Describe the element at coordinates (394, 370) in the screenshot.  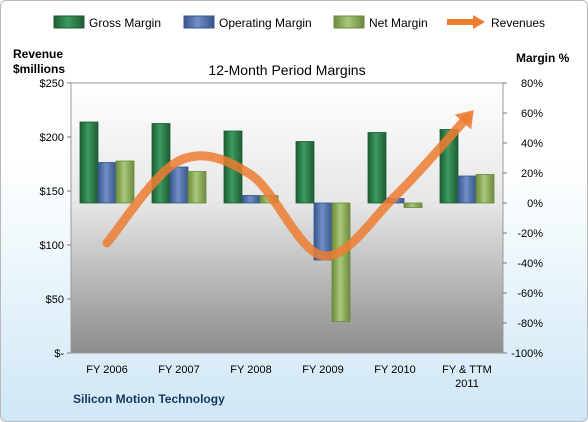
I see `x-category-label: FY 2010` at that location.